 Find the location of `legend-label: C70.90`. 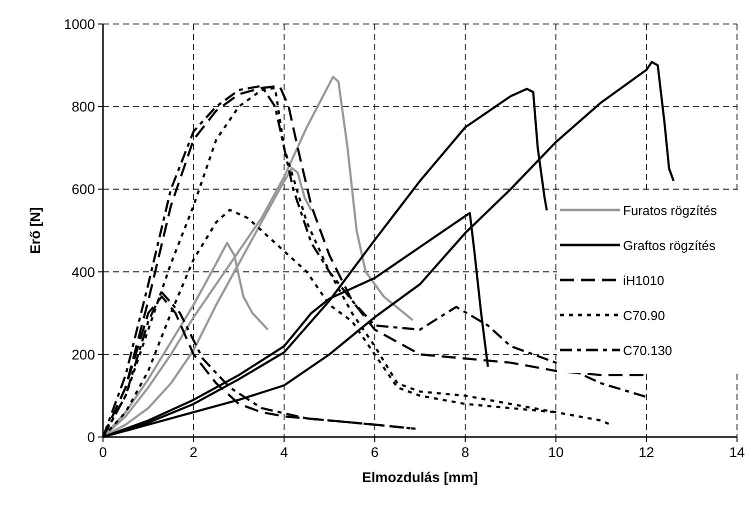

legend-label: C70.90 is located at coordinates (644, 315).